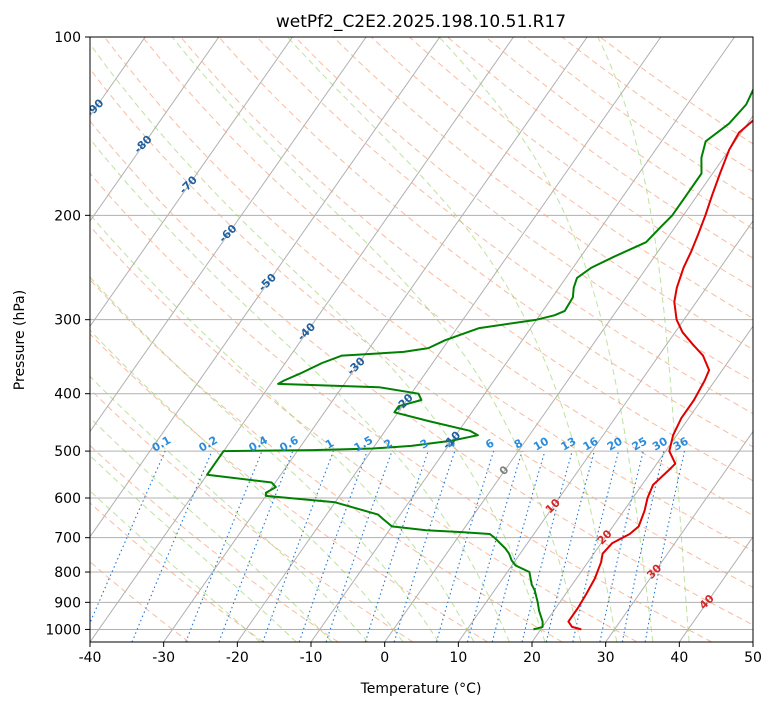 The width and height of the screenshot is (775, 712). What do you see at coordinates (67, 603) in the screenshot?
I see `y-tick-label: 900` at bounding box center [67, 603].